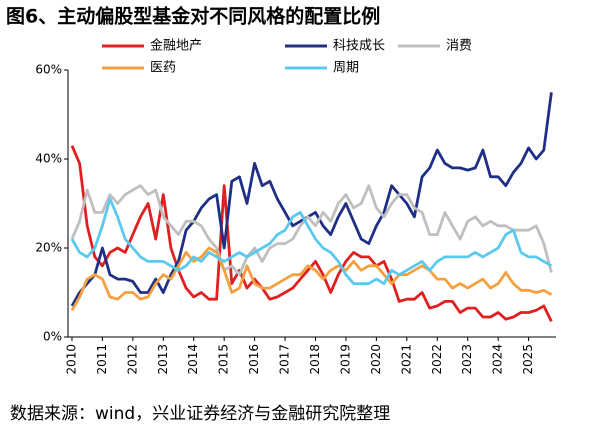 Image resolution: width=594 pixels, height=432 pixels. What do you see at coordinates (163, 68) in the screenshot?
I see `legend-label: 医药` at bounding box center [163, 68].